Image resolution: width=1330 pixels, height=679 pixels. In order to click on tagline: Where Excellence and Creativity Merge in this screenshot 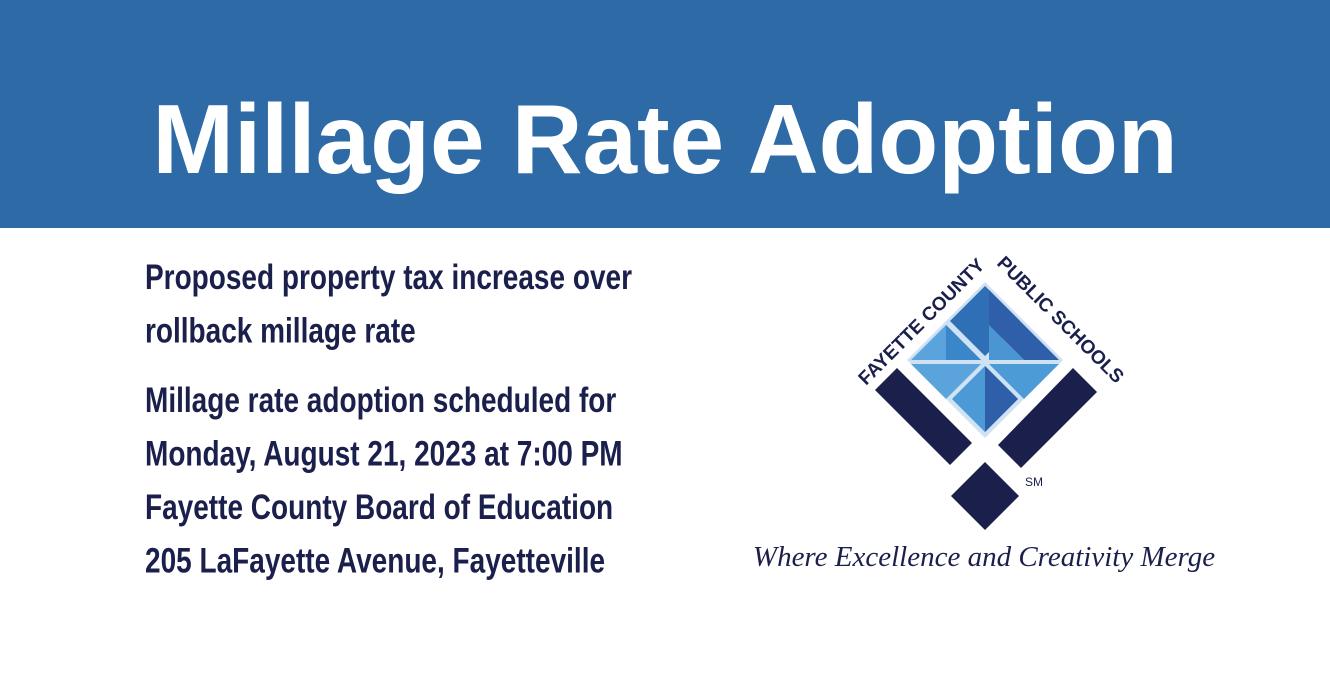, I will do `click(984, 557)`.